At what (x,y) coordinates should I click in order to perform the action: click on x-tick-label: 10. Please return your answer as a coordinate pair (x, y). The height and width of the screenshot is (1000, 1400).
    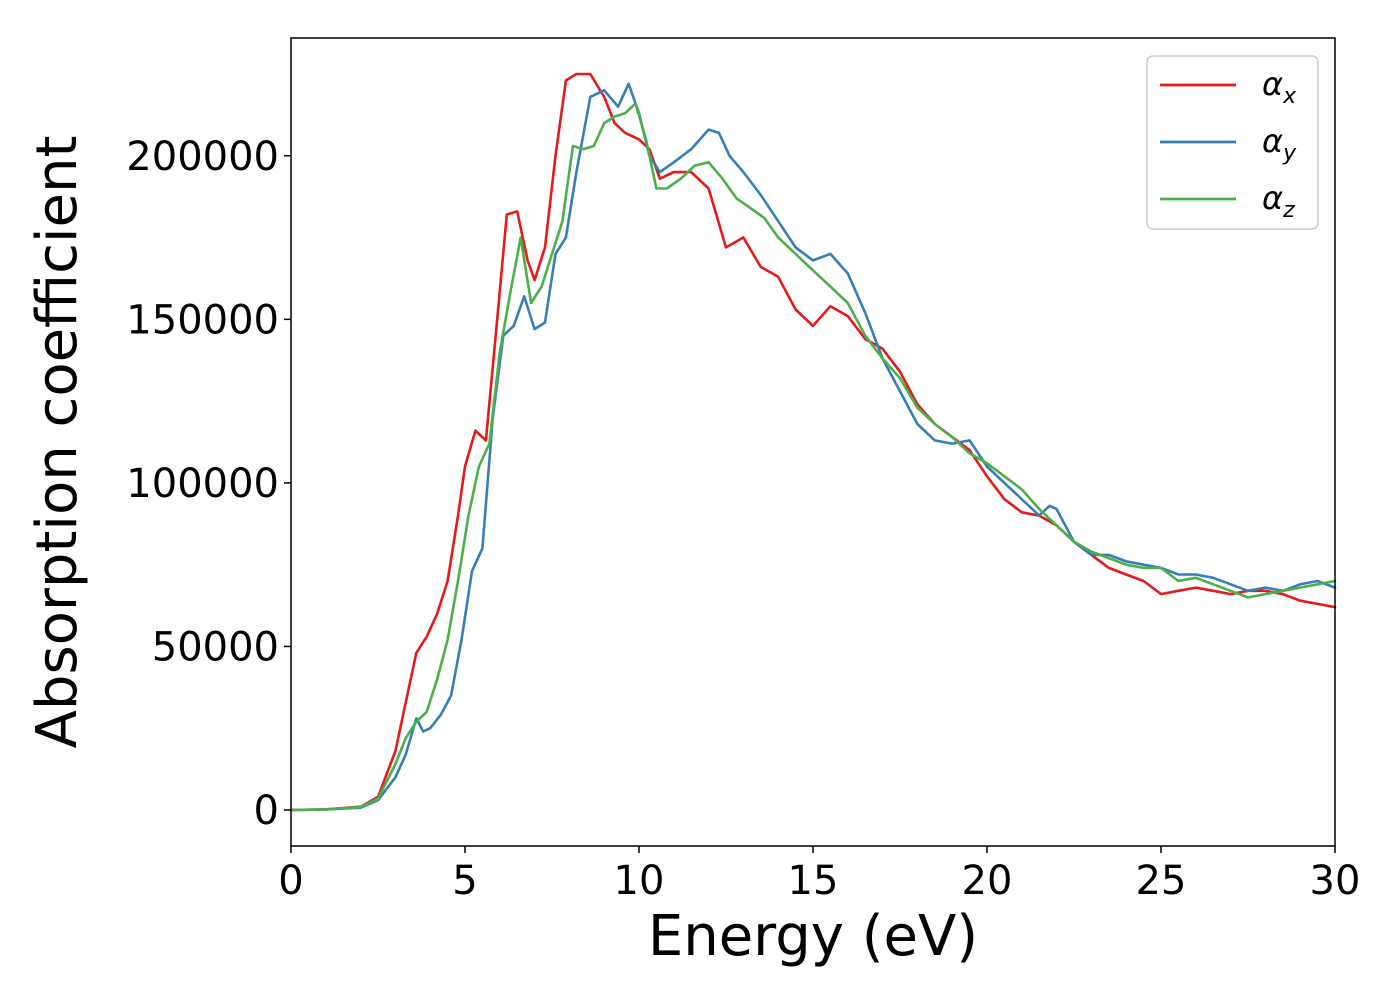
    Looking at the image, I should click on (639, 881).